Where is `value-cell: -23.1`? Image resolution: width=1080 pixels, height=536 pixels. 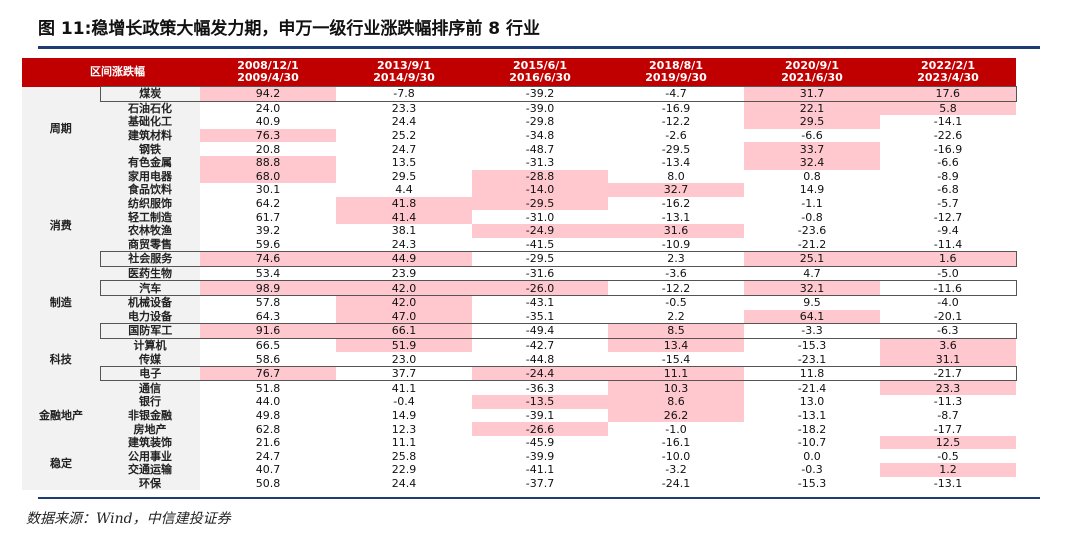 value-cell: -23.1 is located at coordinates (812, 359).